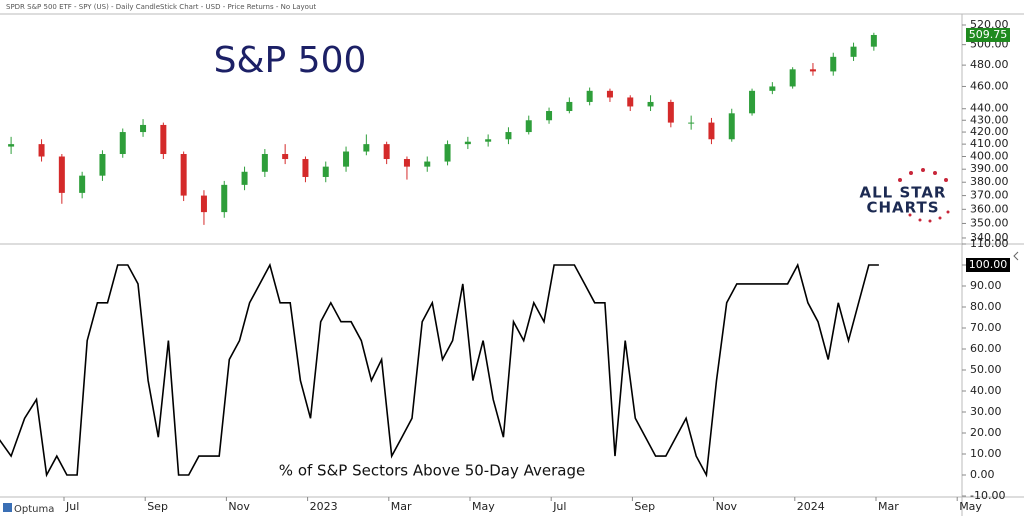 The width and height of the screenshot is (1024, 516). What do you see at coordinates (986, 369) in the screenshot?
I see `y-tick-label: 50.00` at bounding box center [986, 369].